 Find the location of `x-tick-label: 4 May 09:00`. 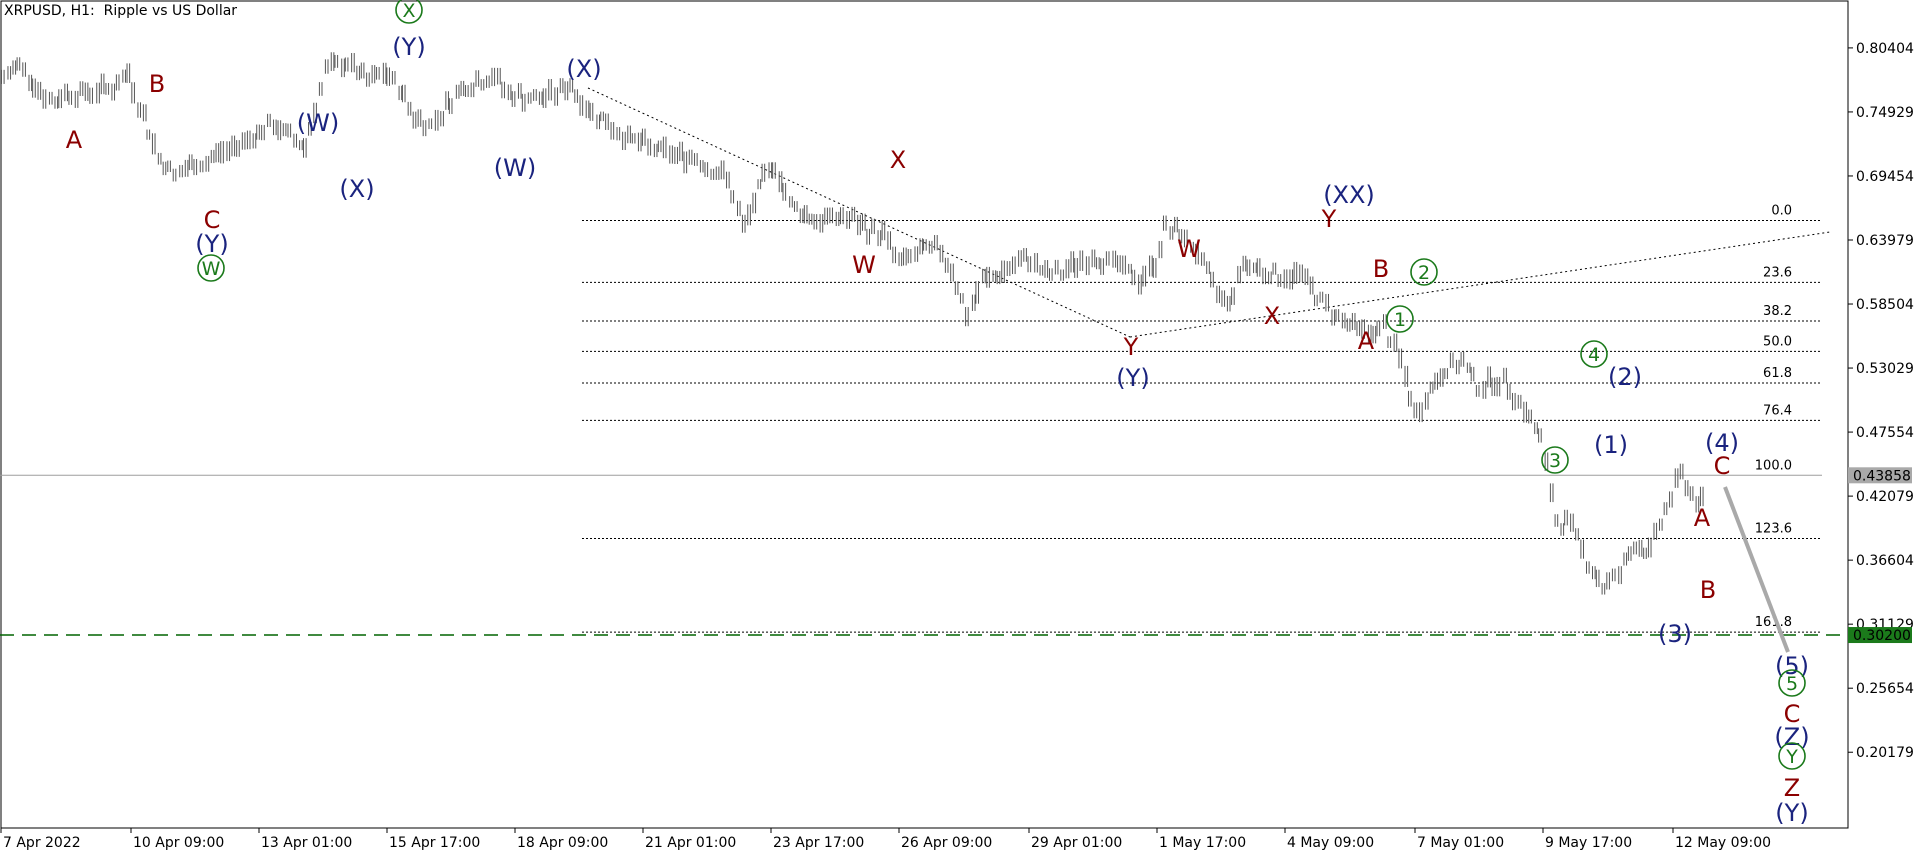

x-tick-label: 4 May 09:00 is located at coordinates (1330, 843).